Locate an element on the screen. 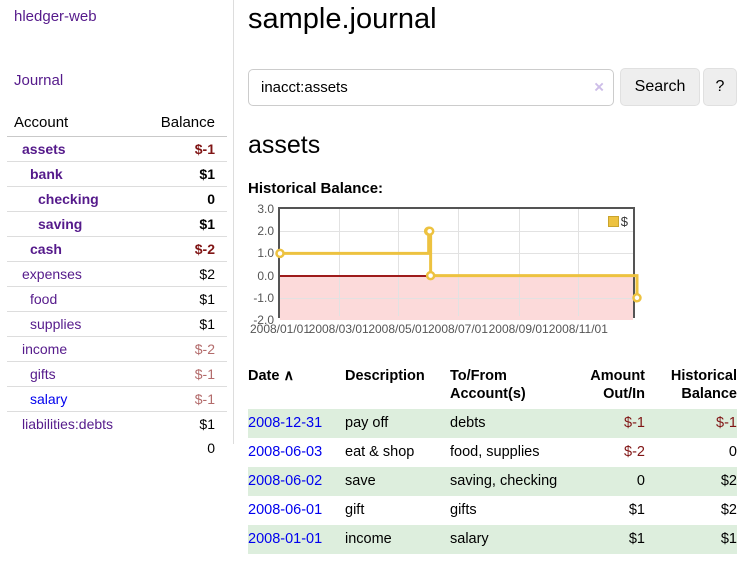 Image resolution: width=742 pixels, height=582 pixels. accounts-total-spacer is located at coordinates (74, 448).